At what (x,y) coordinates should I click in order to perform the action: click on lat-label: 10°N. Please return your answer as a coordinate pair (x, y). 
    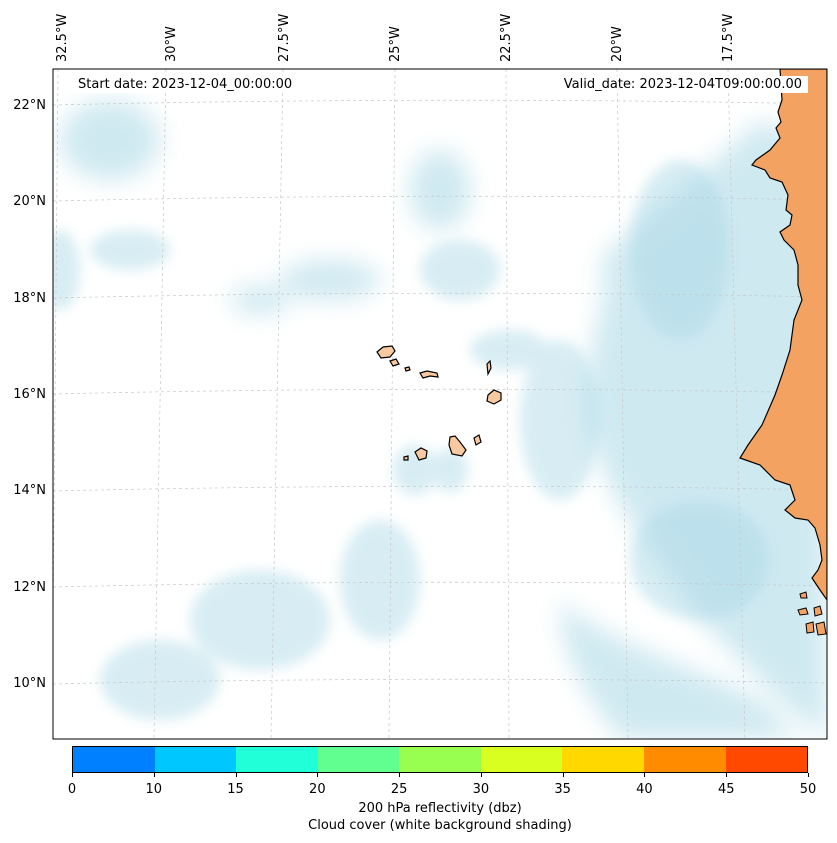
    Looking at the image, I should click on (29, 683).